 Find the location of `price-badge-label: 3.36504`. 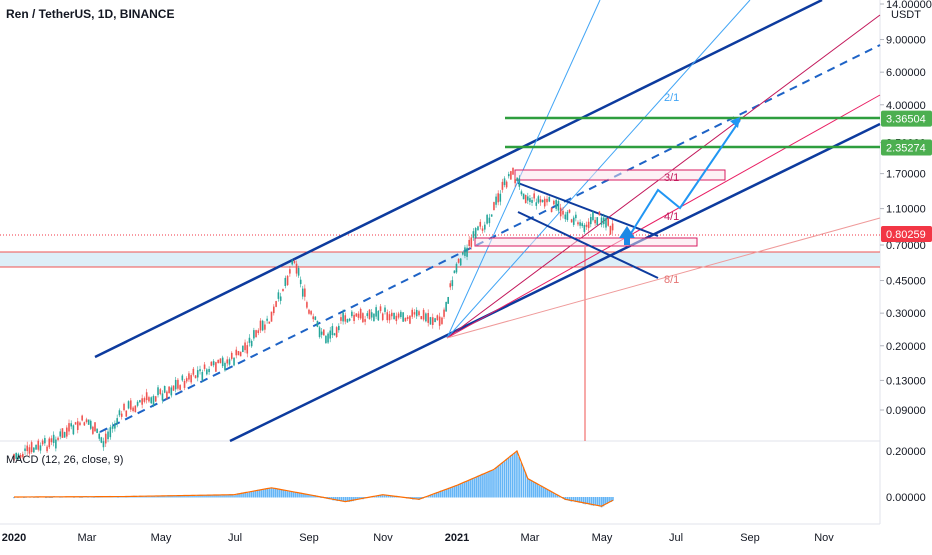

price-badge-label: 3.36504 is located at coordinates (906, 120).